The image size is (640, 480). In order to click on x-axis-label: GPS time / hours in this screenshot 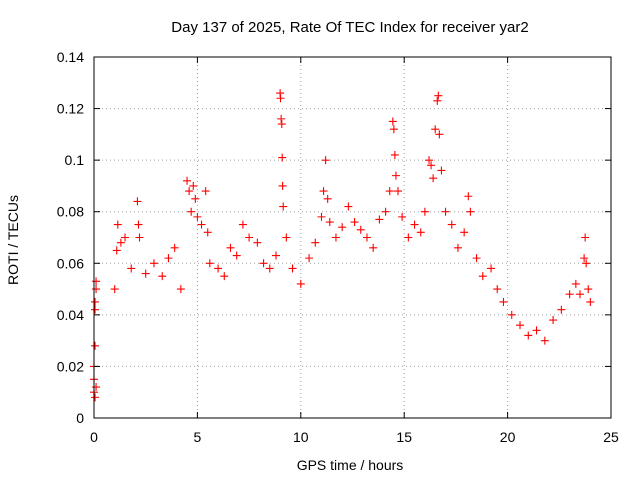, I will do `click(350, 465)`.